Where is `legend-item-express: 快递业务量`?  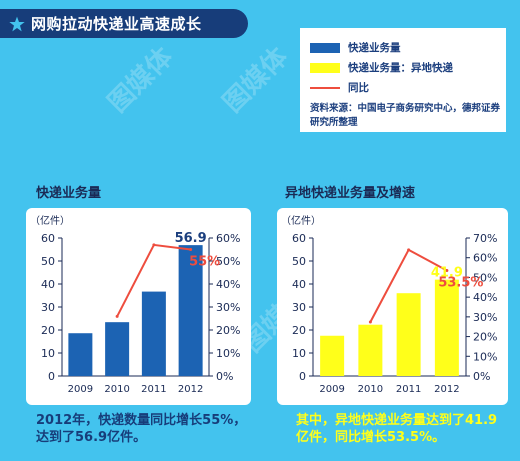 legend-item-express: 快递业务量 is located at coordinates (355, 47).